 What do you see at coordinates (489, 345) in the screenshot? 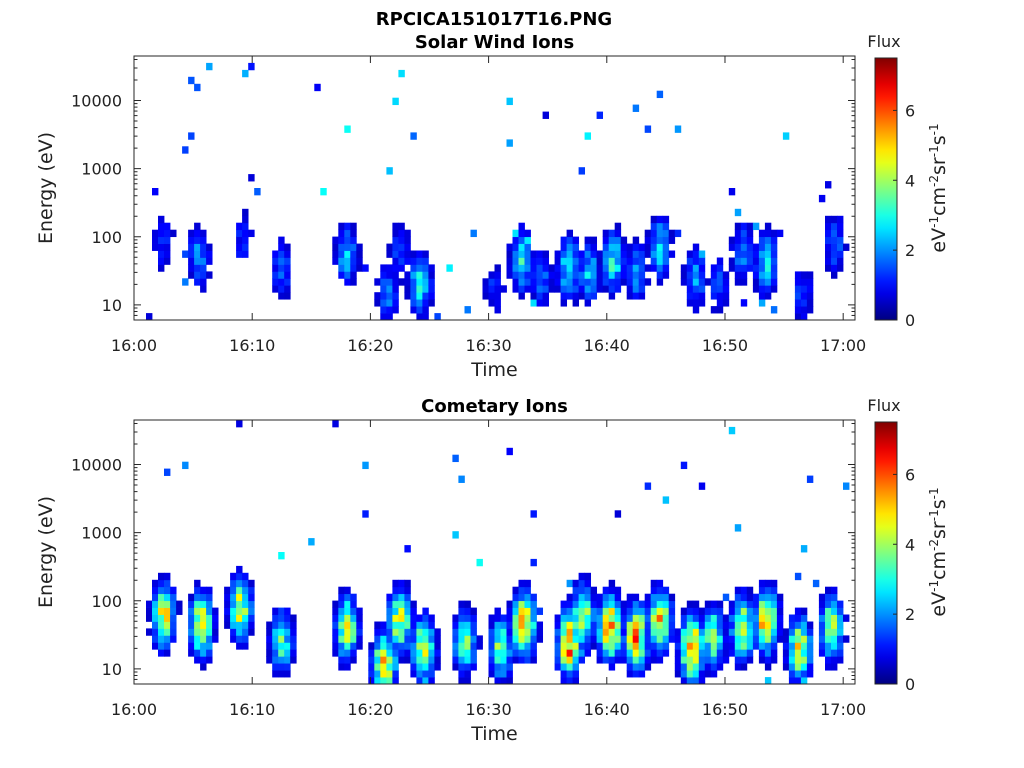
I see `x-tick-label: 16:30` at bounding box center [489, 345].